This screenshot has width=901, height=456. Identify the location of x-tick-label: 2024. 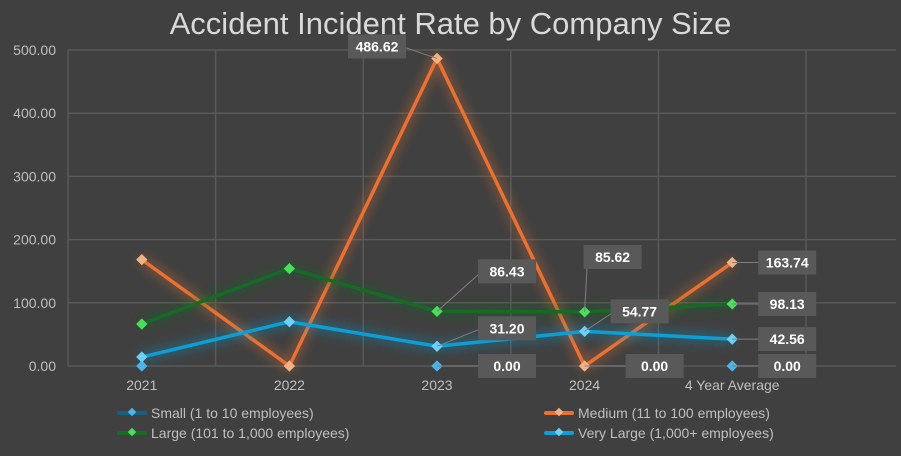
(584, 385).